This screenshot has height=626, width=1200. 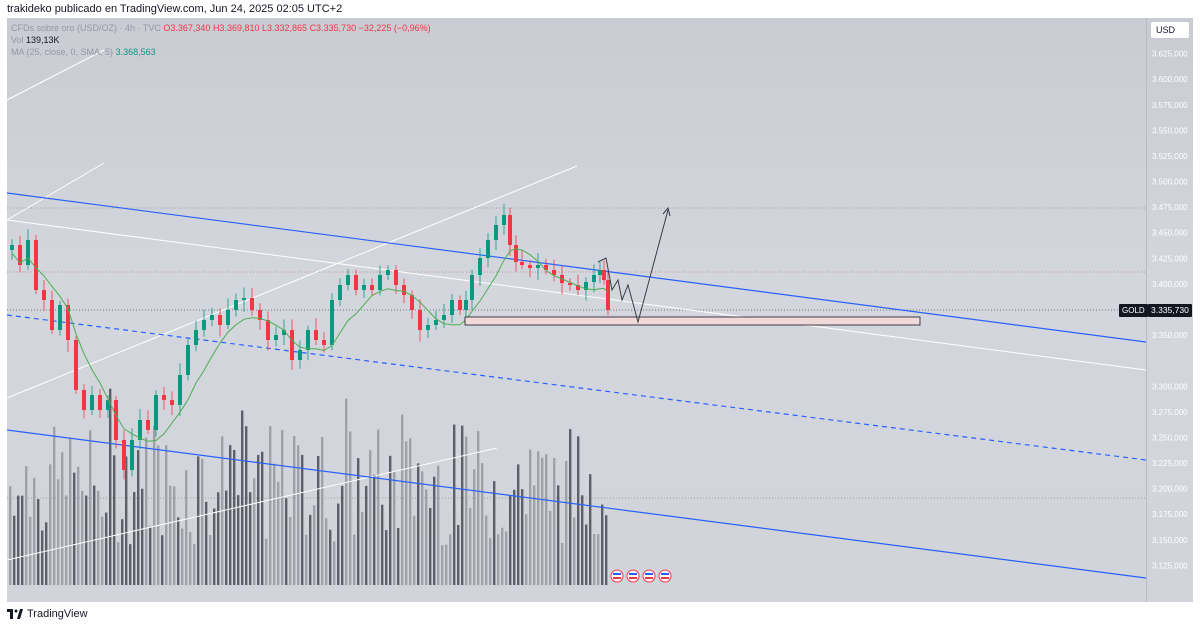 What do you see at coordinates (1170, 540) in the screenshot?
I see `price-tick-label: 3.150,000` at bounding box center [1170, 540].